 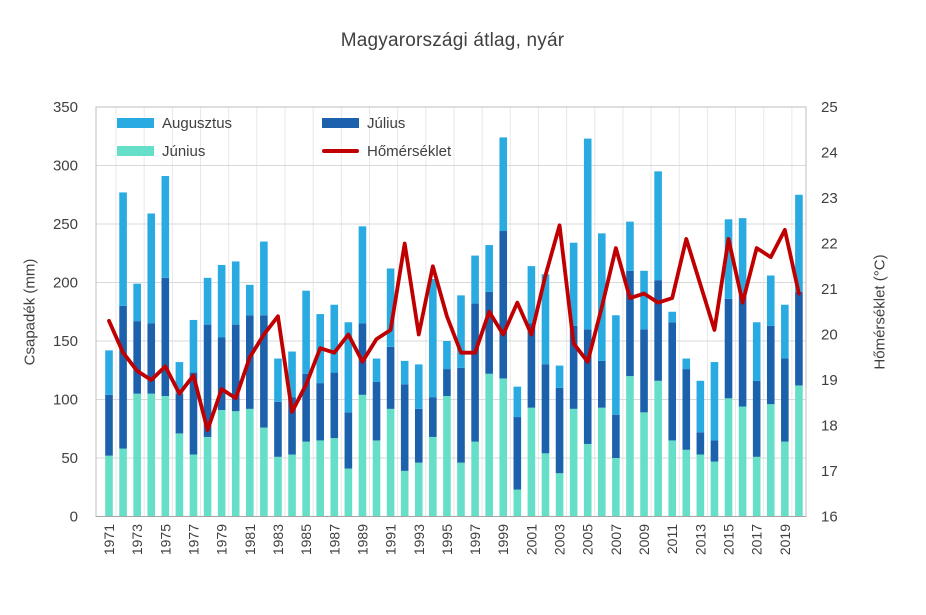 I want to click on left-tick-label: 0, so click(x=74, y=517).